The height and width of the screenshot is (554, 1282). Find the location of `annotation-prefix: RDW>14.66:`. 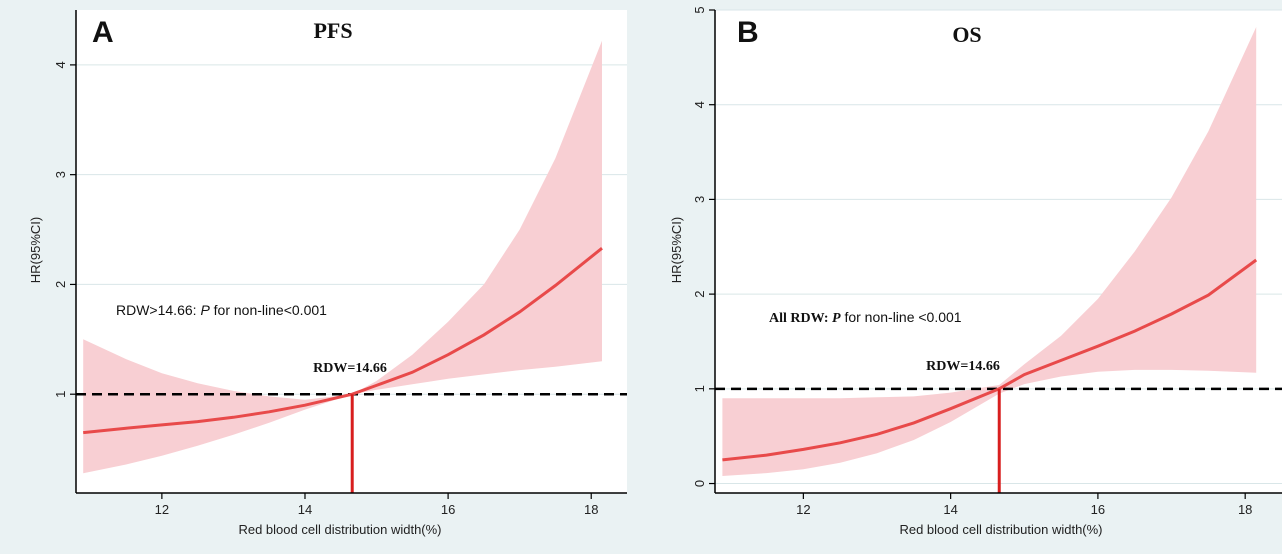

annotation-prefix: RDW>14.66: is located at coordinates (158, 310).